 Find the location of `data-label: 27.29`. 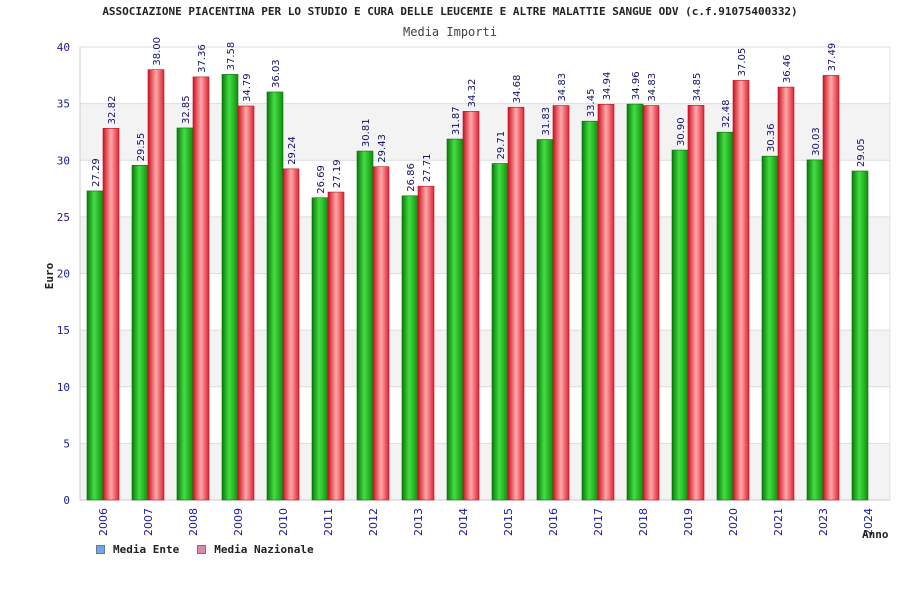

data-label: 27.29 is located at coordinates (96, 172).